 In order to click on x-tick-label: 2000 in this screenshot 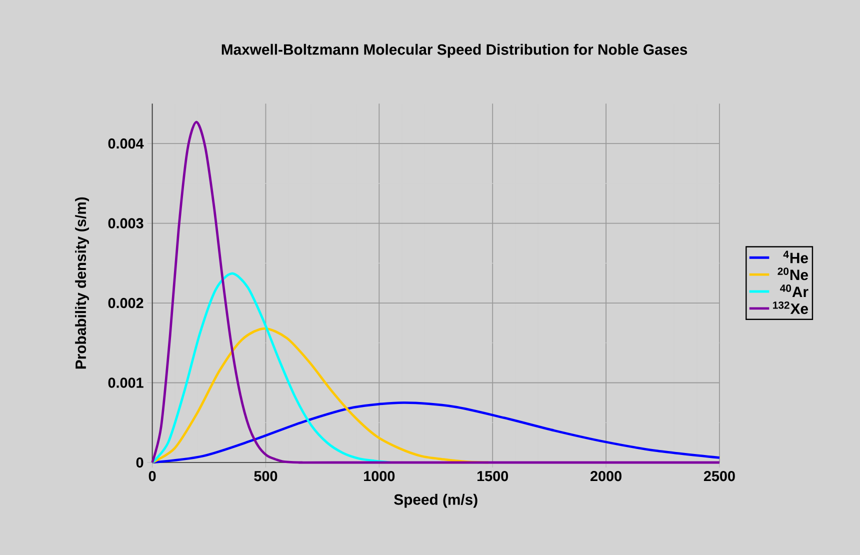, I will do `click(606, 476)`.